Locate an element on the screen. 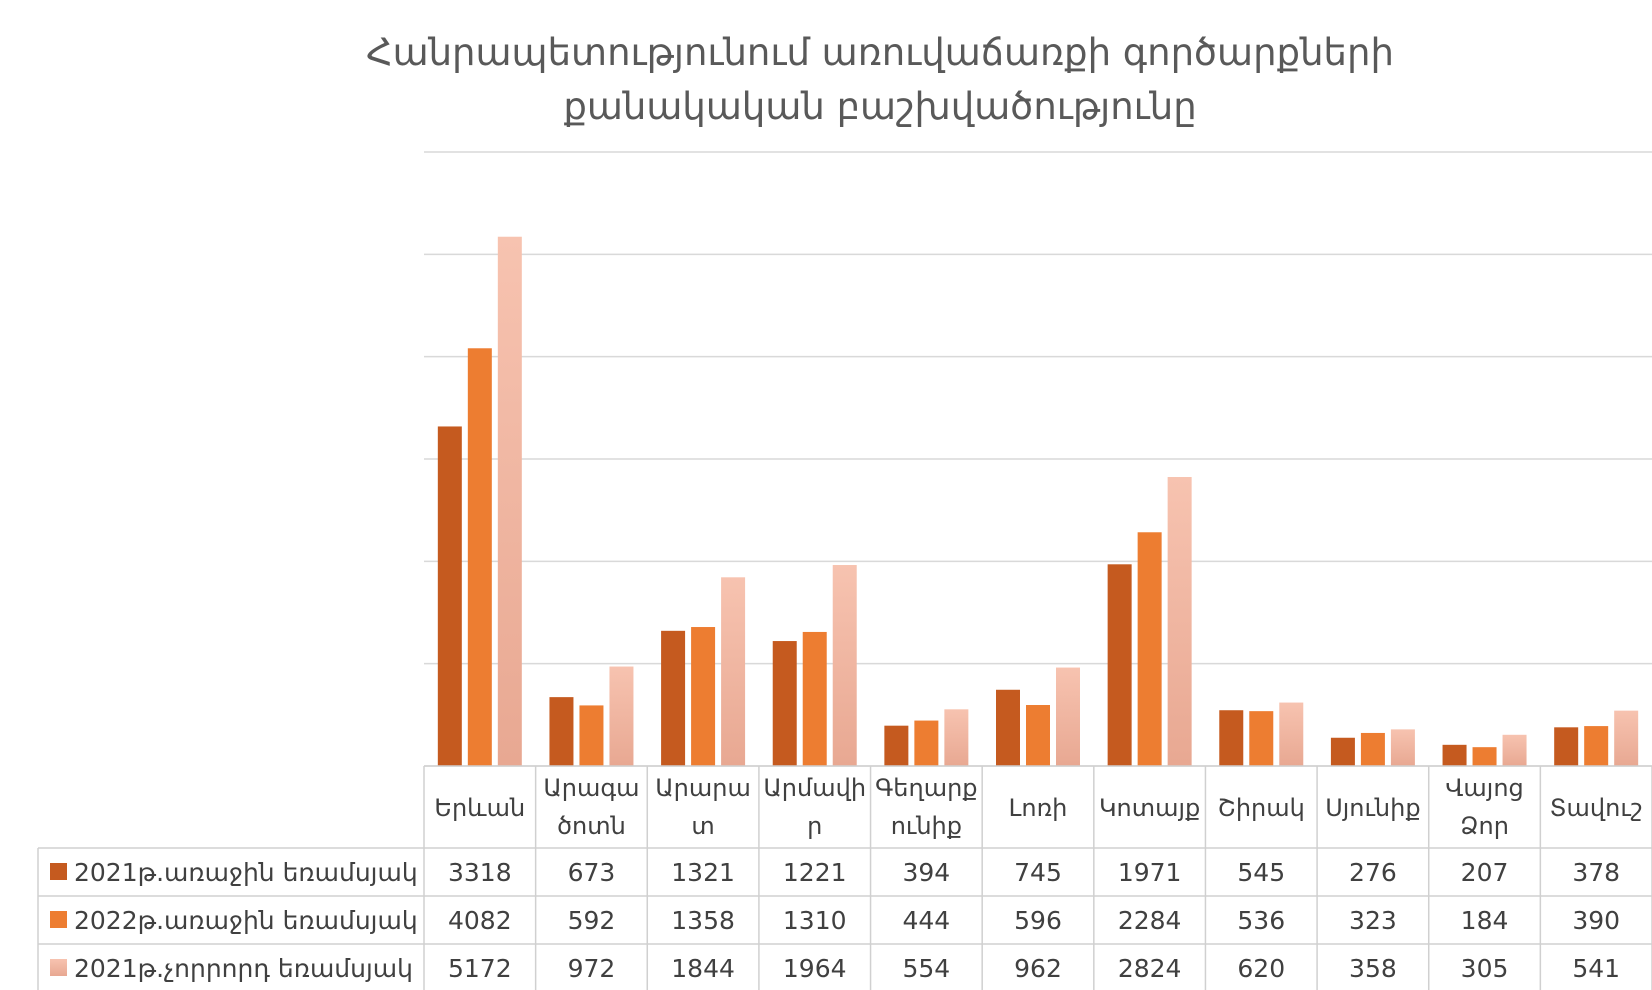 This screenshot has width=1652, height=990. category-label: Շիրակ is located at coordinates (1261, 808).